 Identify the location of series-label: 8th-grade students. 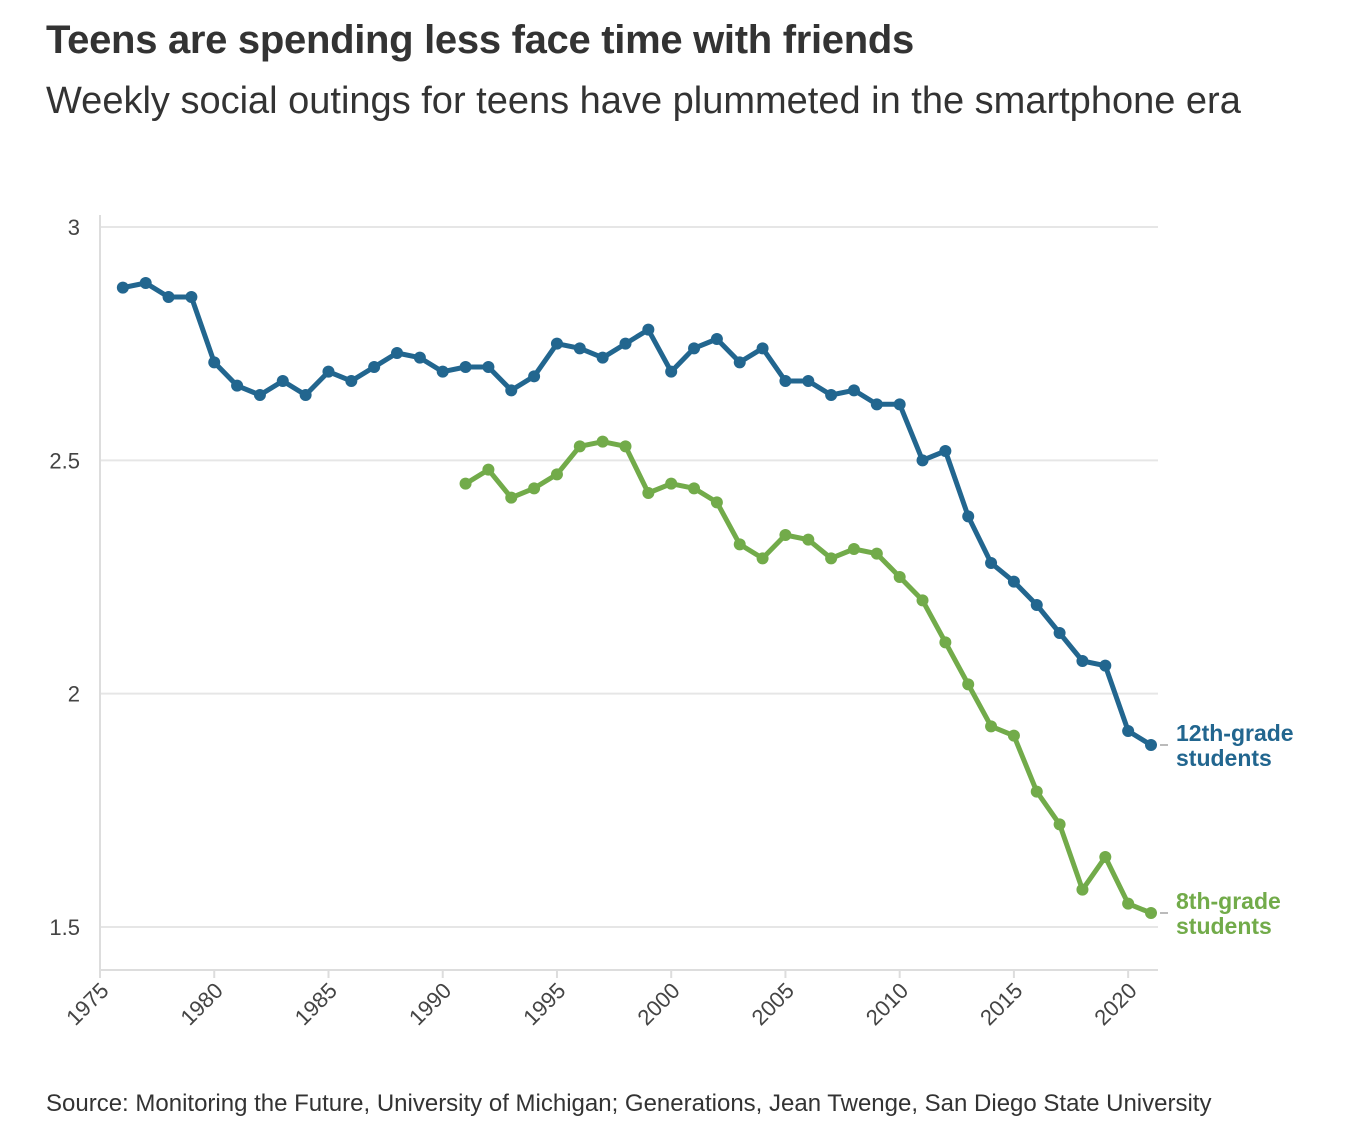
(1228, 913).